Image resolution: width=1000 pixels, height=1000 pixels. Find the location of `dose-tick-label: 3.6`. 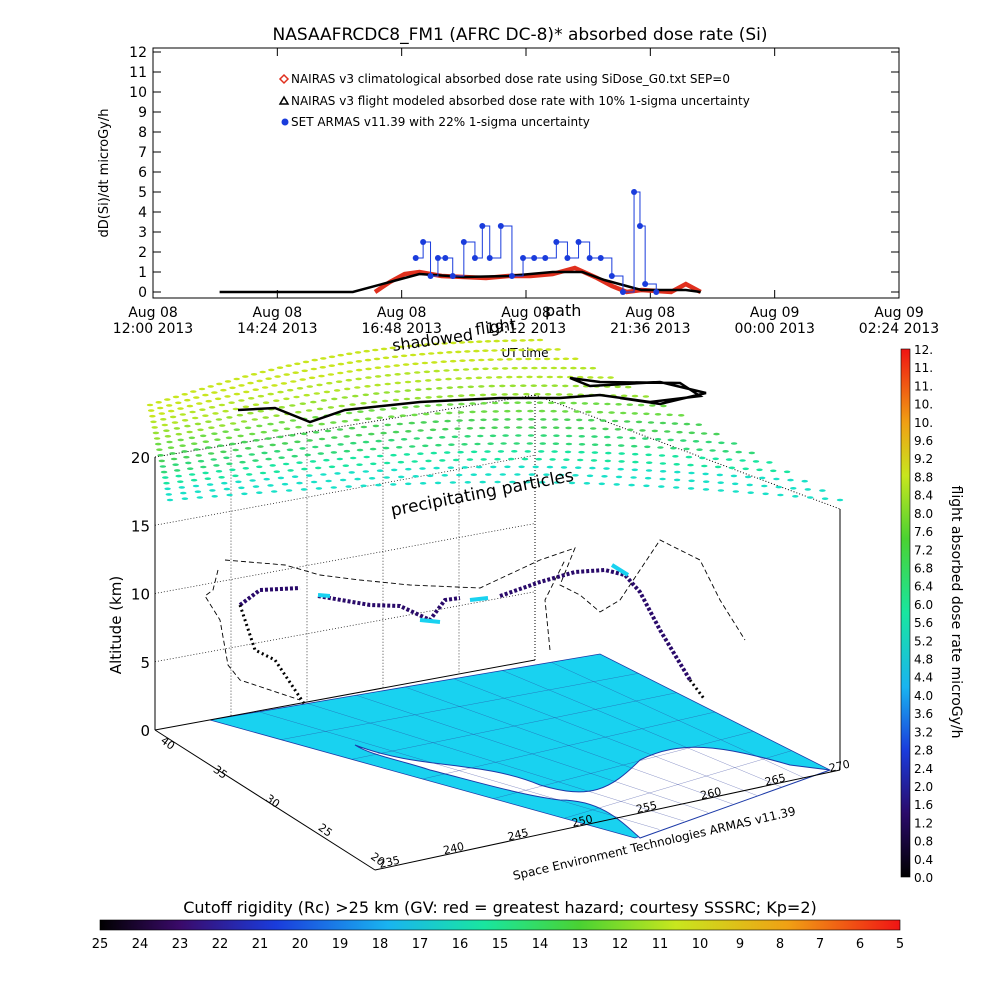

dose-tick-label: 3.6 is located at coordinates (923, 714).